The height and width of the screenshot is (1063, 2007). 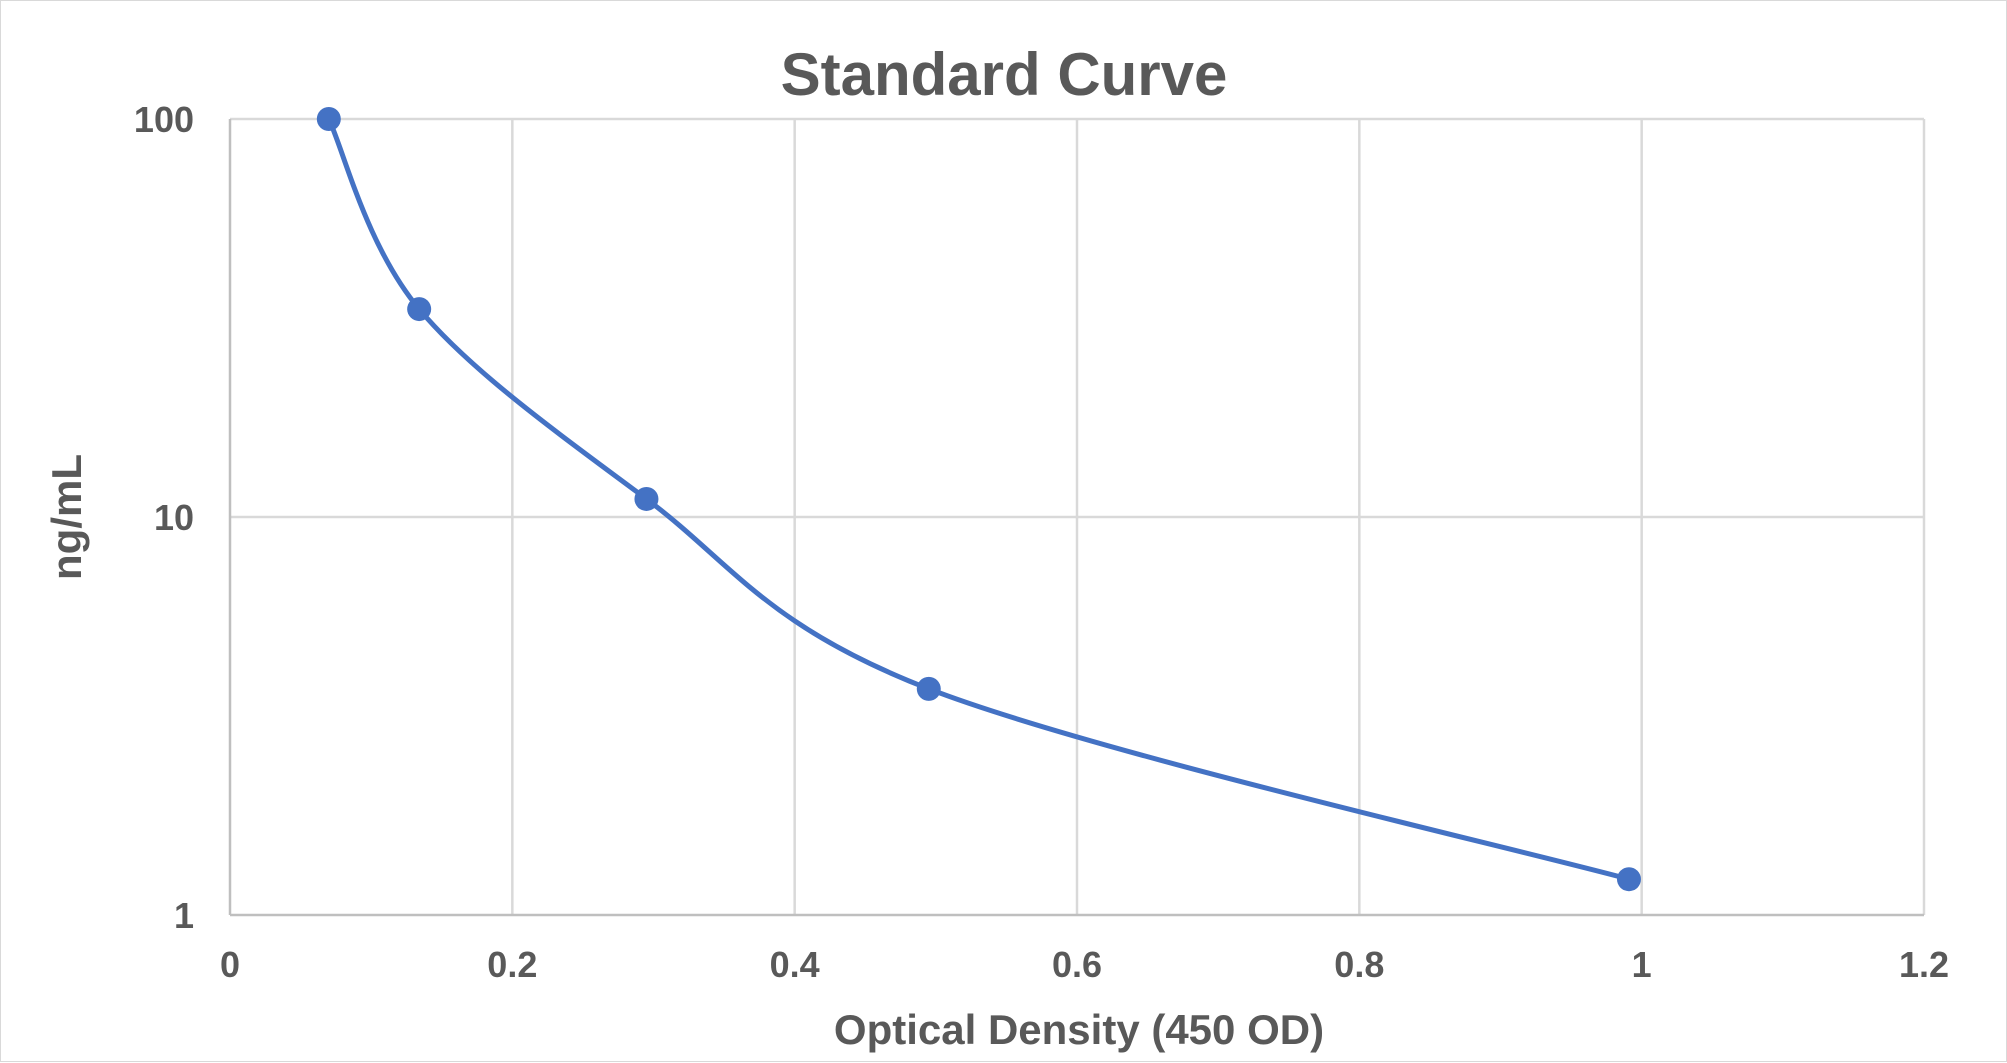 I want to click on y-axis-title: ng/mL, so click(x=66, y=517).